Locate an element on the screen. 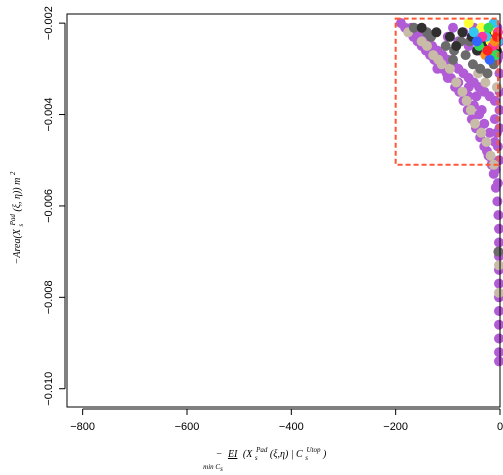  x-axis-label: − EI (X s Pad (ξ,η) | C s Utop ) is located at coordinates (271, 453).